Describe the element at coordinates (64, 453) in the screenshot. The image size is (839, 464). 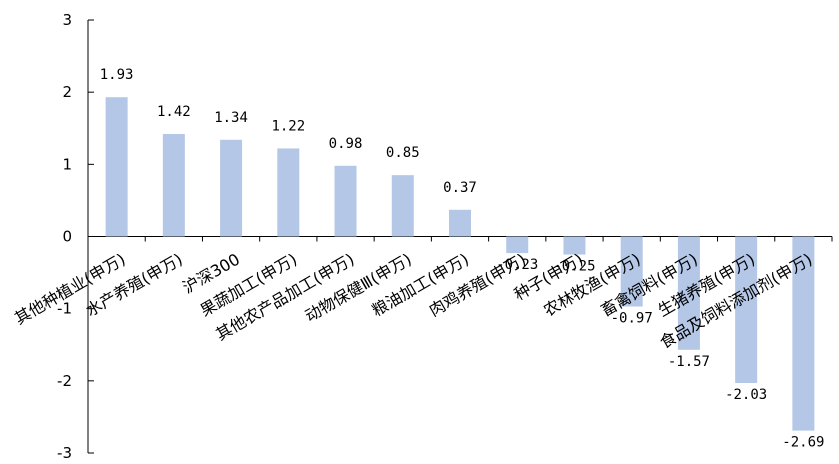
I see `y-tick-label: -3` at that location.